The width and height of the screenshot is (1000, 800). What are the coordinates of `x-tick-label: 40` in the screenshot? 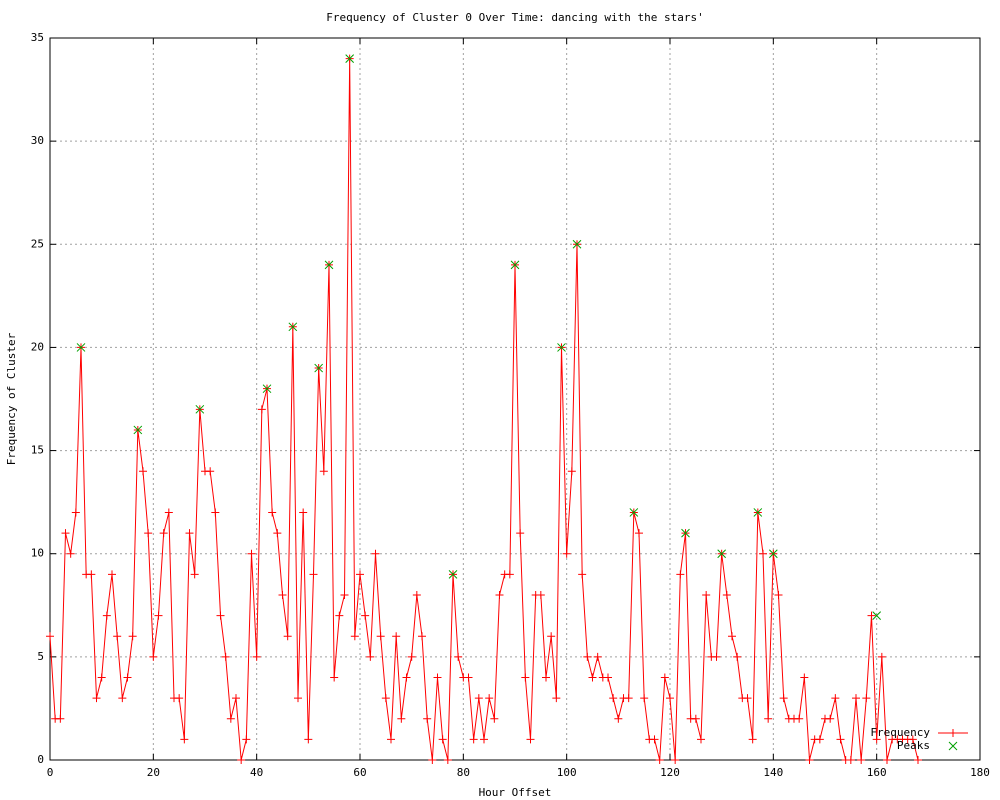 It's located at (256, 772).